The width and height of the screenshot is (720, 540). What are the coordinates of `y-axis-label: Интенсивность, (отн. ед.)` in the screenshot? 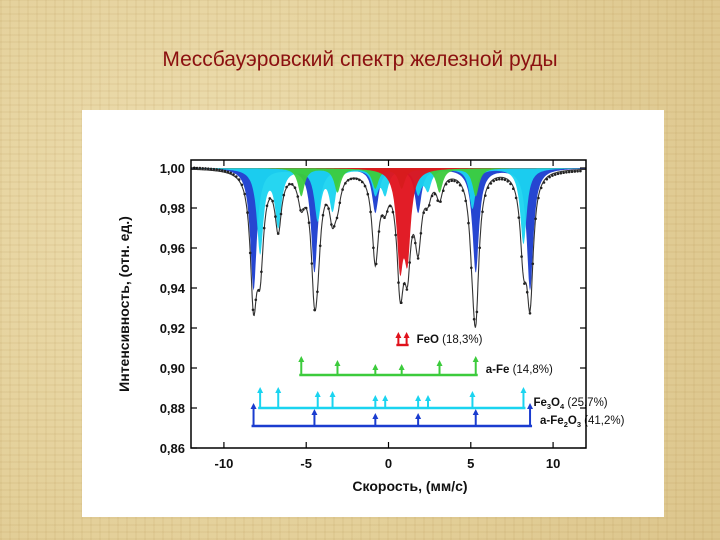 It's located at (124, 304).